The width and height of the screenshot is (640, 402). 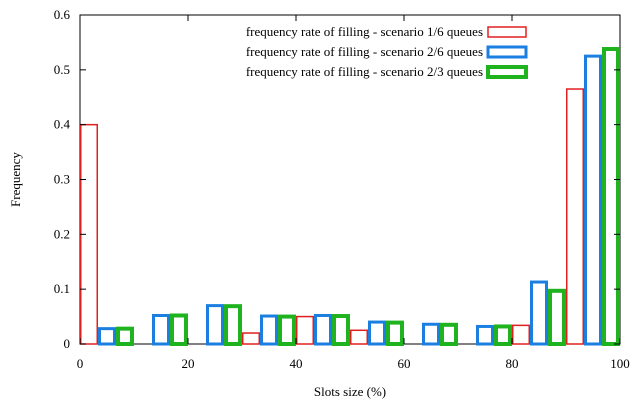 What do you see at coordinates (296, 363) in the screenshot?
I see `x-tick-label: 40` at bounding box center [296, 363].